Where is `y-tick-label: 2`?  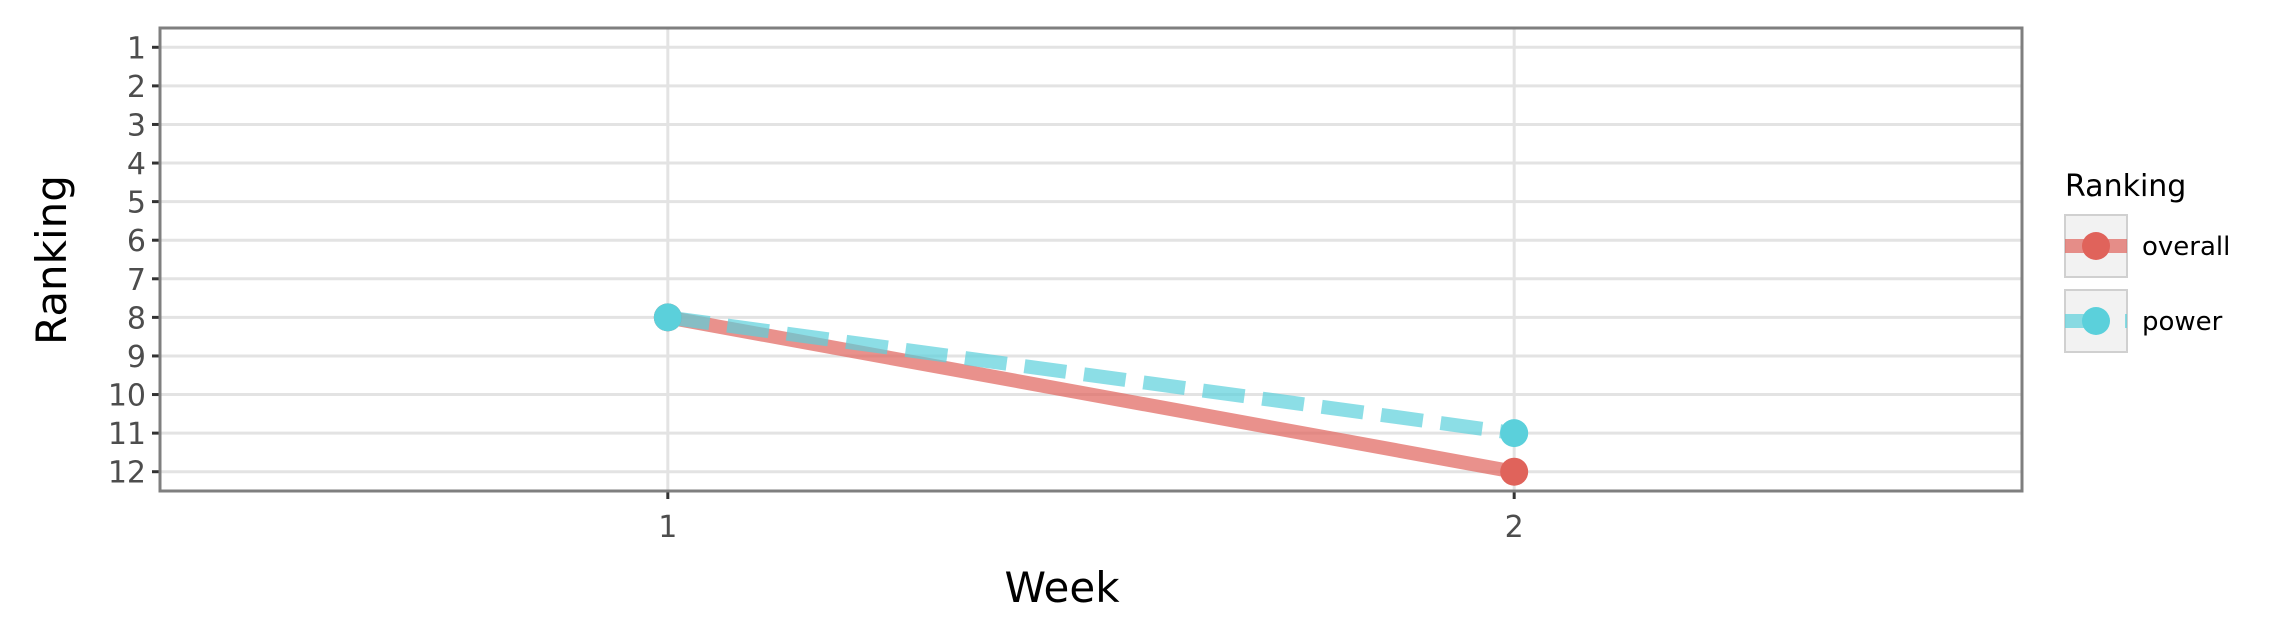
y-tick-label: 2 is located at coordinates (136, 87).